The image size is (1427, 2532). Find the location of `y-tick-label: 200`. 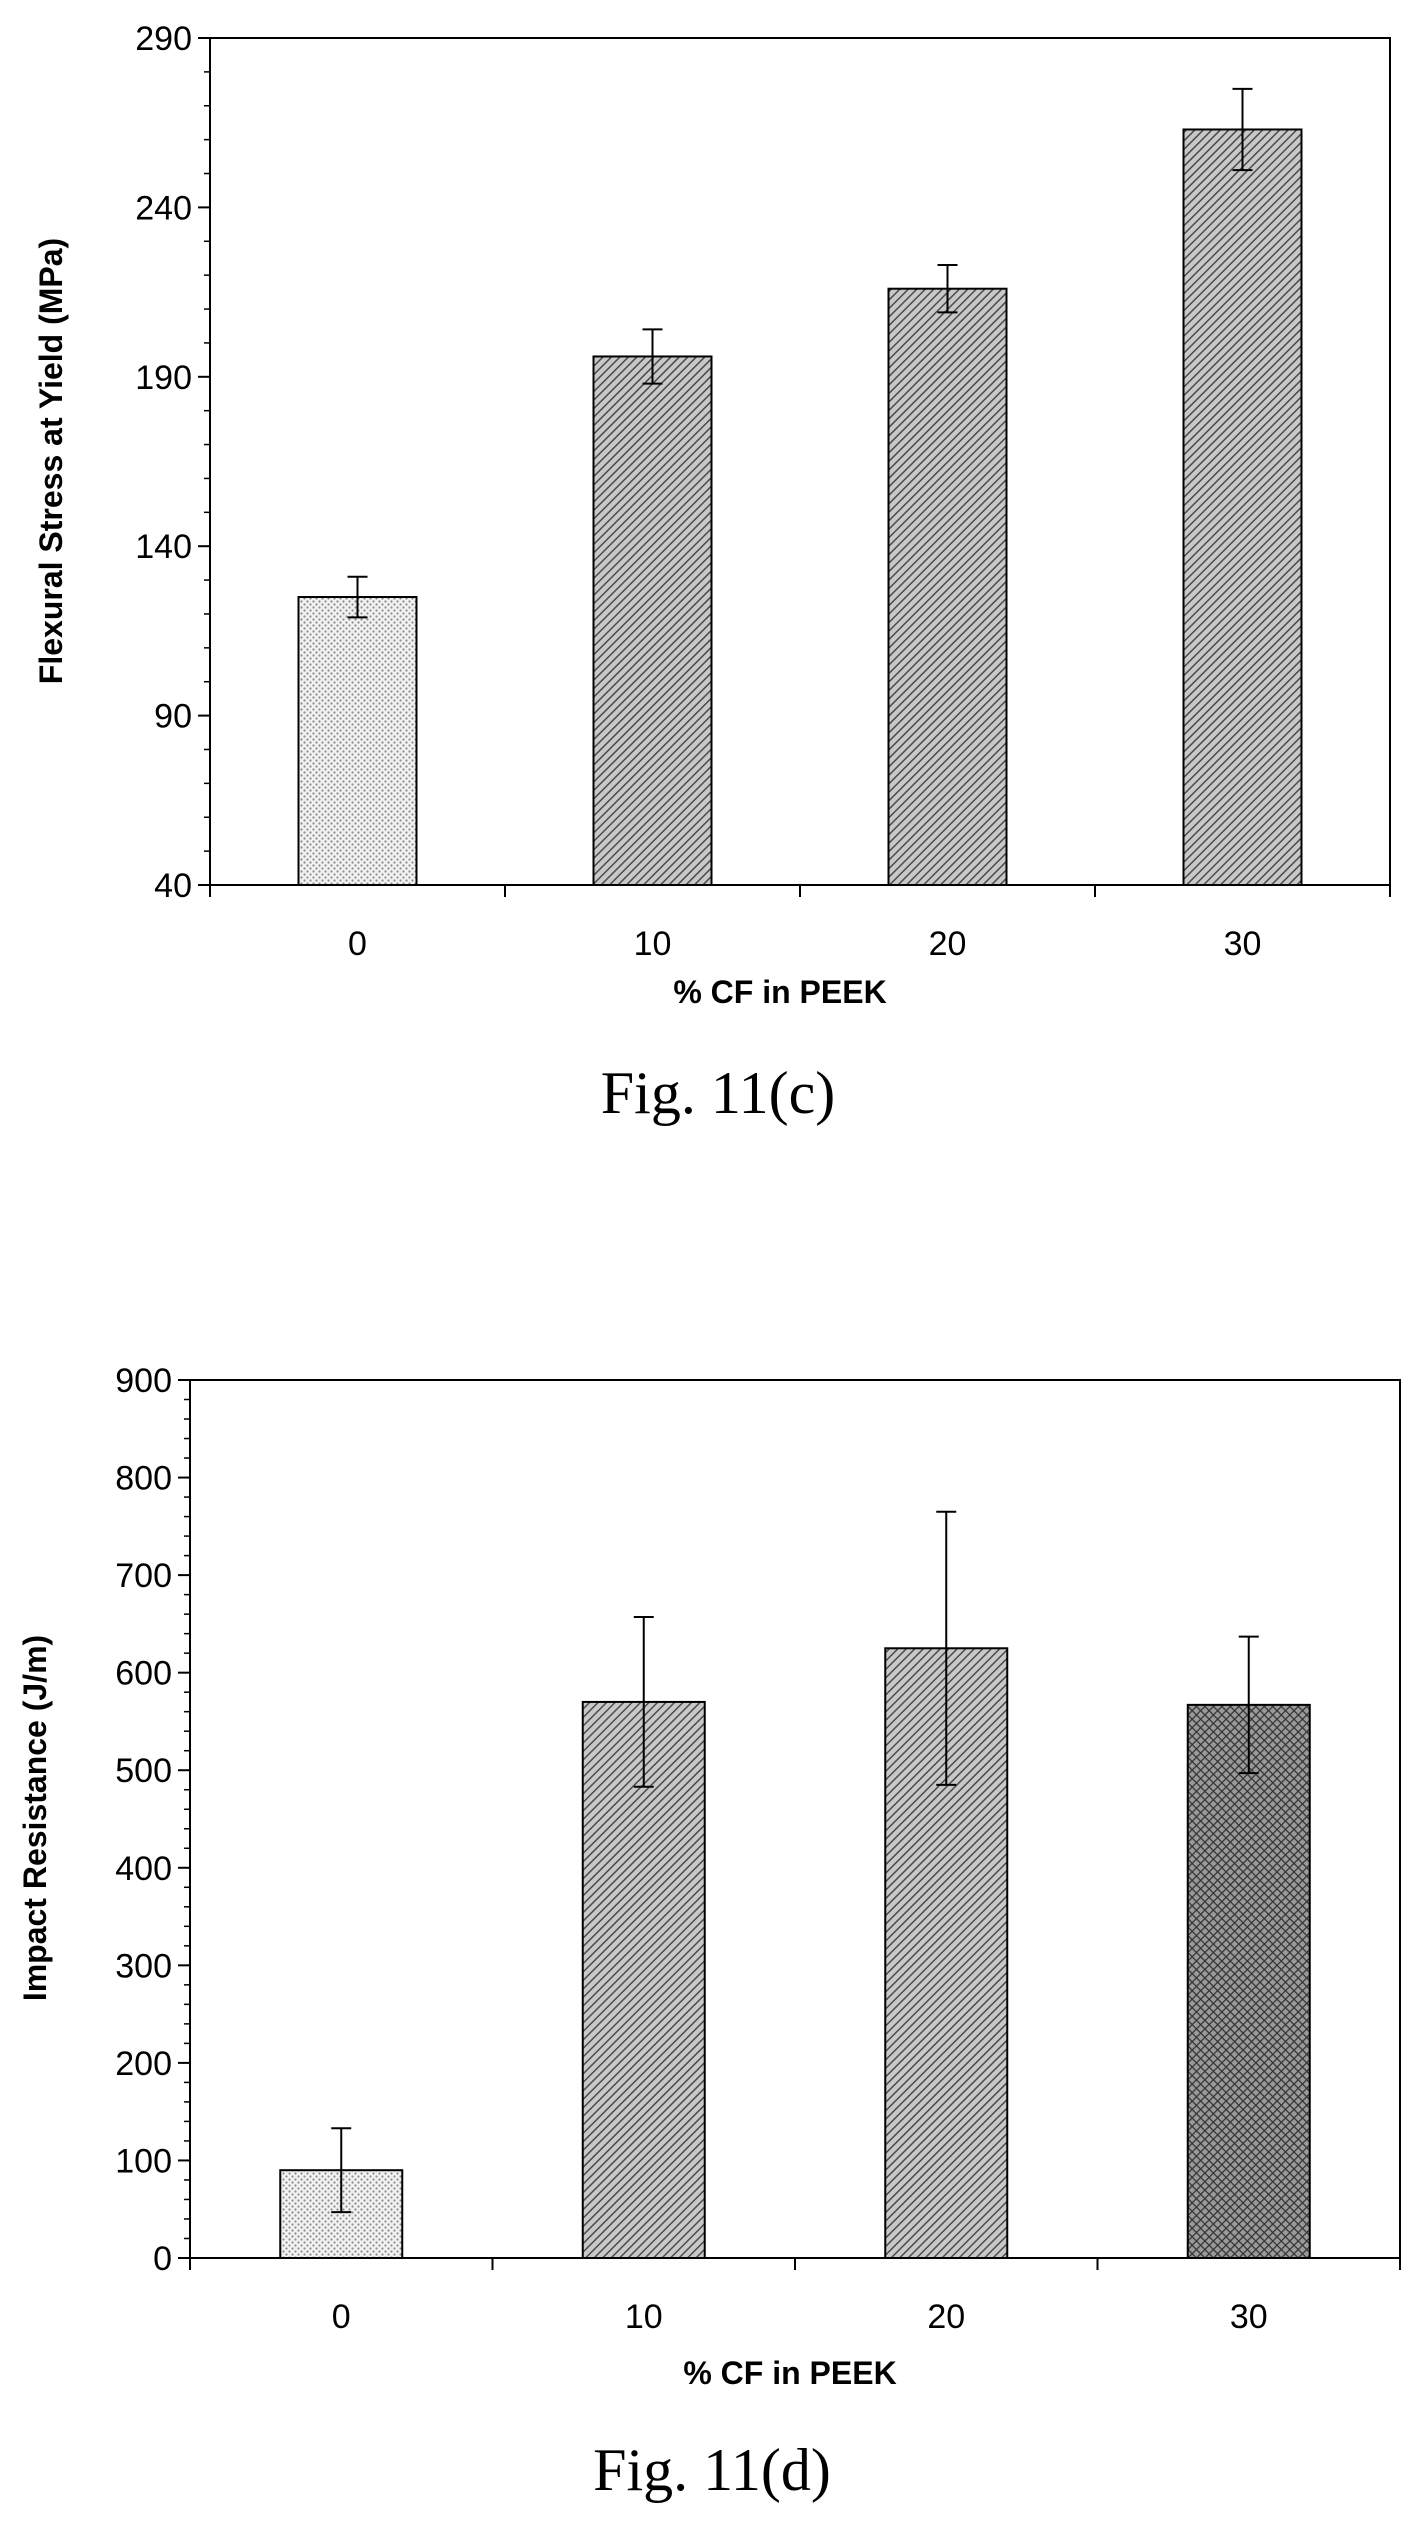

y-tick-label: 200 is located at coordinates (143, 2064).